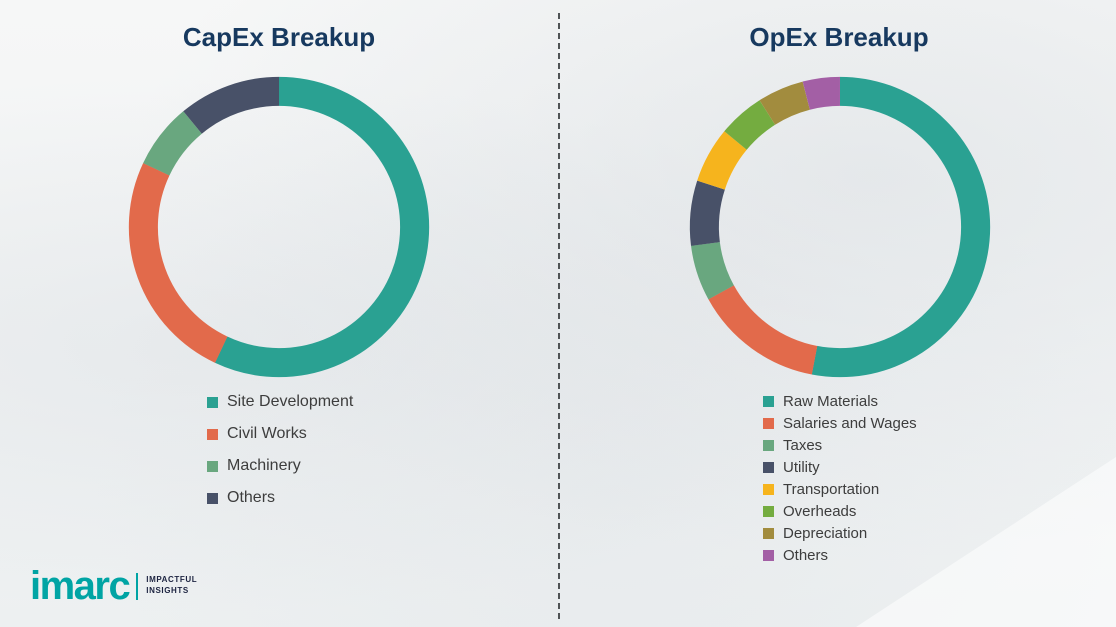 This screenshot has width=1116, height=627. I want to click on donut-segment-machinery, so click(279, 227).